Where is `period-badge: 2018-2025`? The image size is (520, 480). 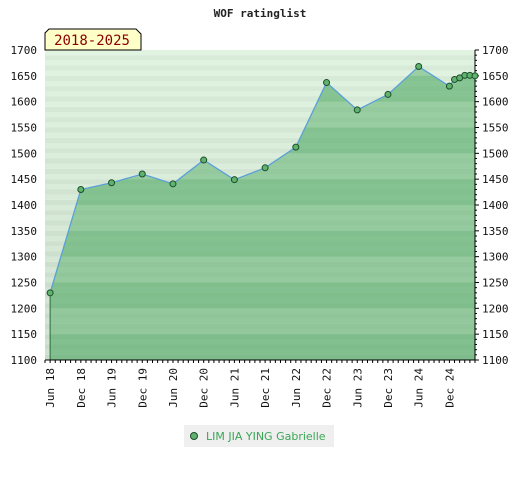 period-badge: 2018-2025 is located at coordinates (93, 39).